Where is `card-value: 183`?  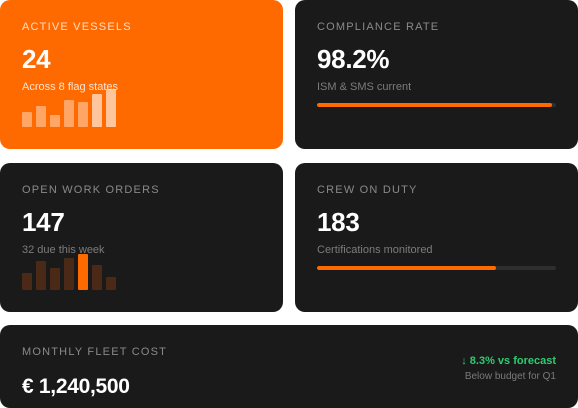
card-value: 183 is located at coordinates (338, 222).